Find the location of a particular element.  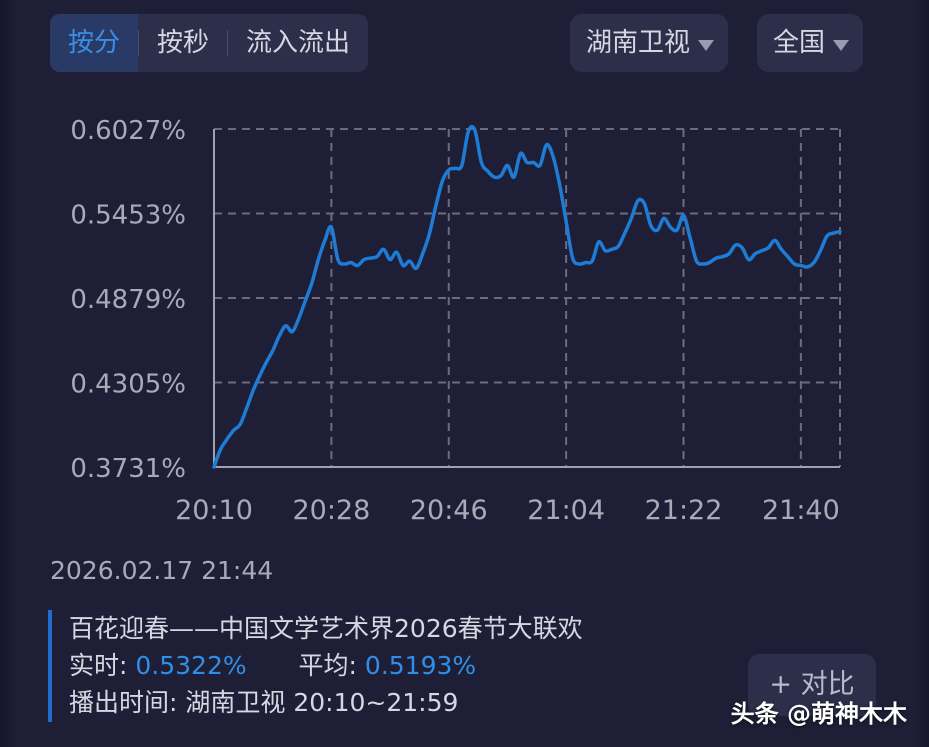

mode-tabs: 按分 按秒 流入流出 is located at coordinates (209, 43).